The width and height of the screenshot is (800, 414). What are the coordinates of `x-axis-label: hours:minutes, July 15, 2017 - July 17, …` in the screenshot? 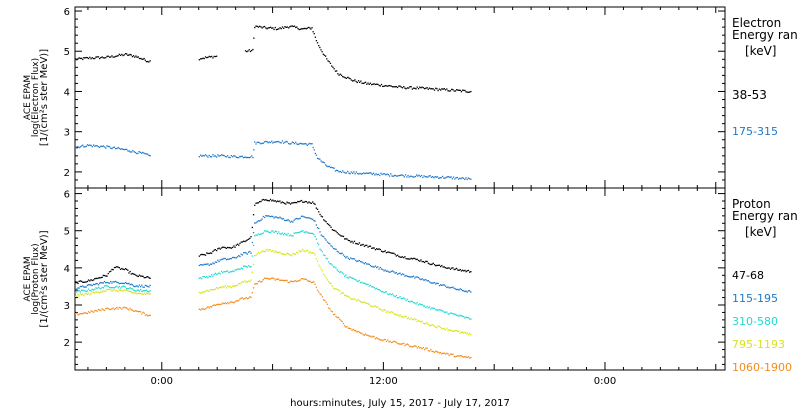 It's located at (400, 403).